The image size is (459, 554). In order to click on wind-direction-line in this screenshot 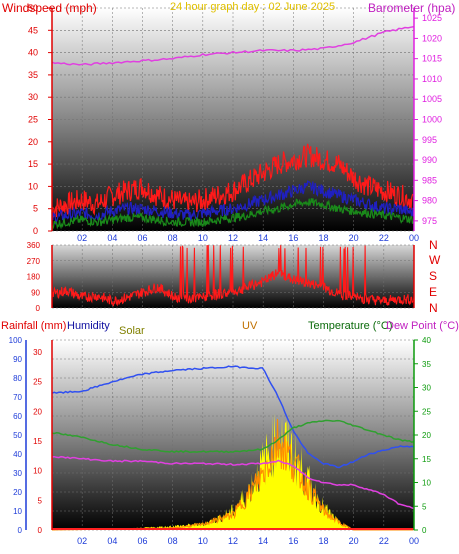, I will do `click(233, 276)`.